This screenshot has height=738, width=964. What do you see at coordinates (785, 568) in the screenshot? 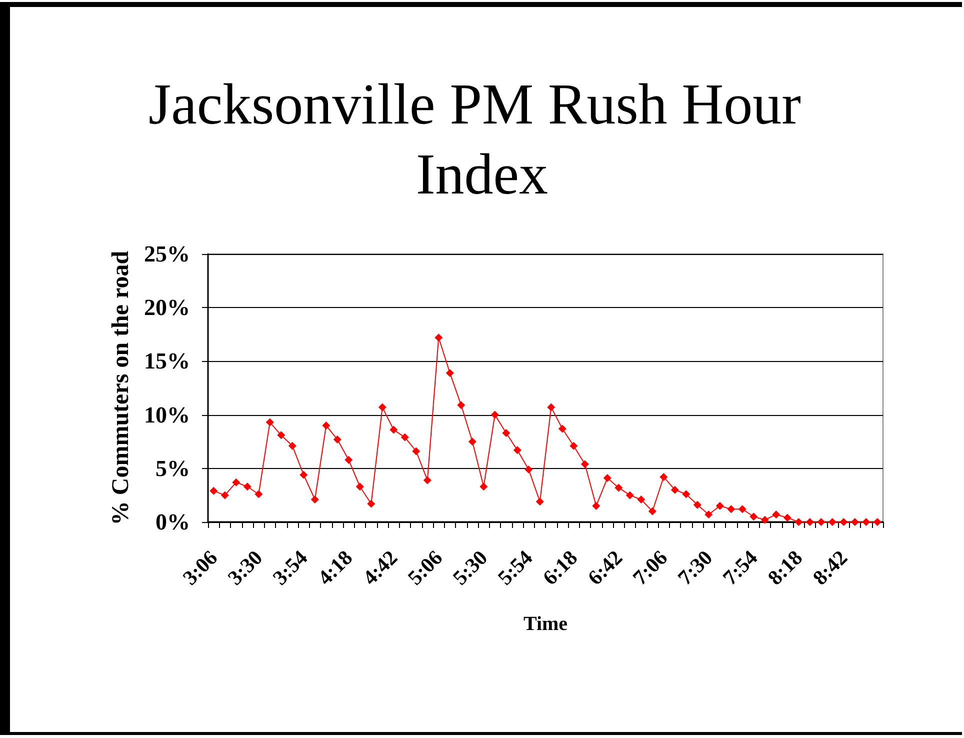
I see `x-tick-label: 8:18` at bounding box center [785, 568].